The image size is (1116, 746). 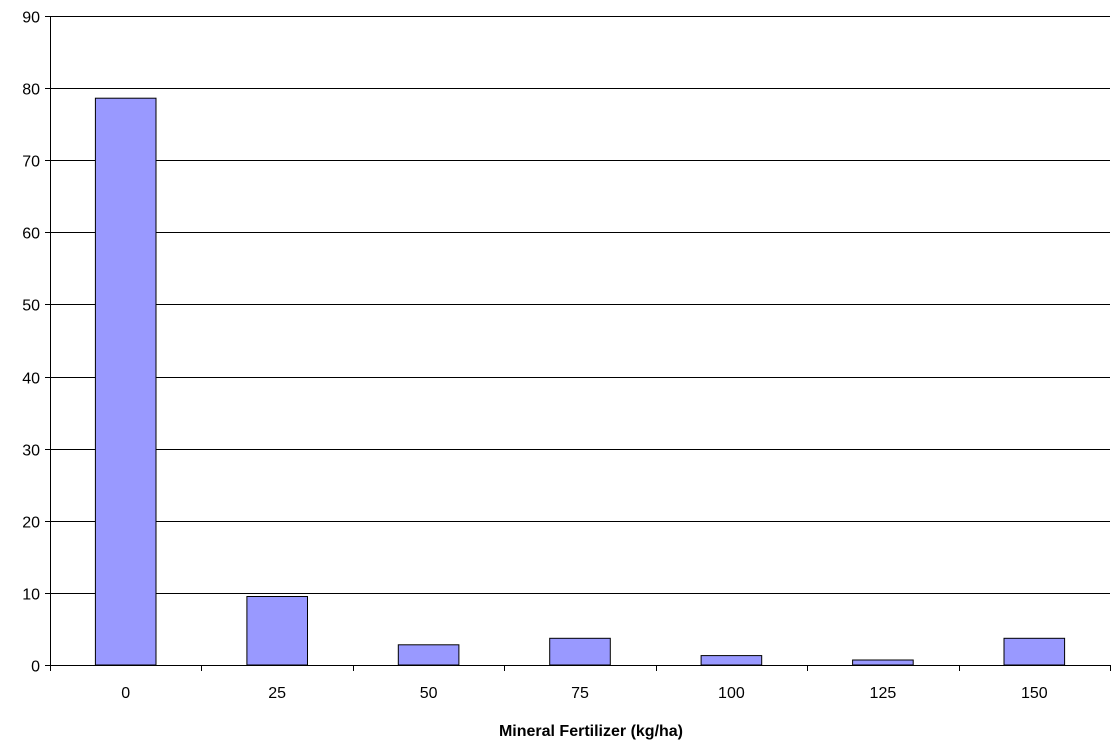 What do you see at coordinates (591, 731) in the screenshot?
I see `x-axis-title: Mineral Fertilizer (kg/ha)` at bounding box center [591, 731].